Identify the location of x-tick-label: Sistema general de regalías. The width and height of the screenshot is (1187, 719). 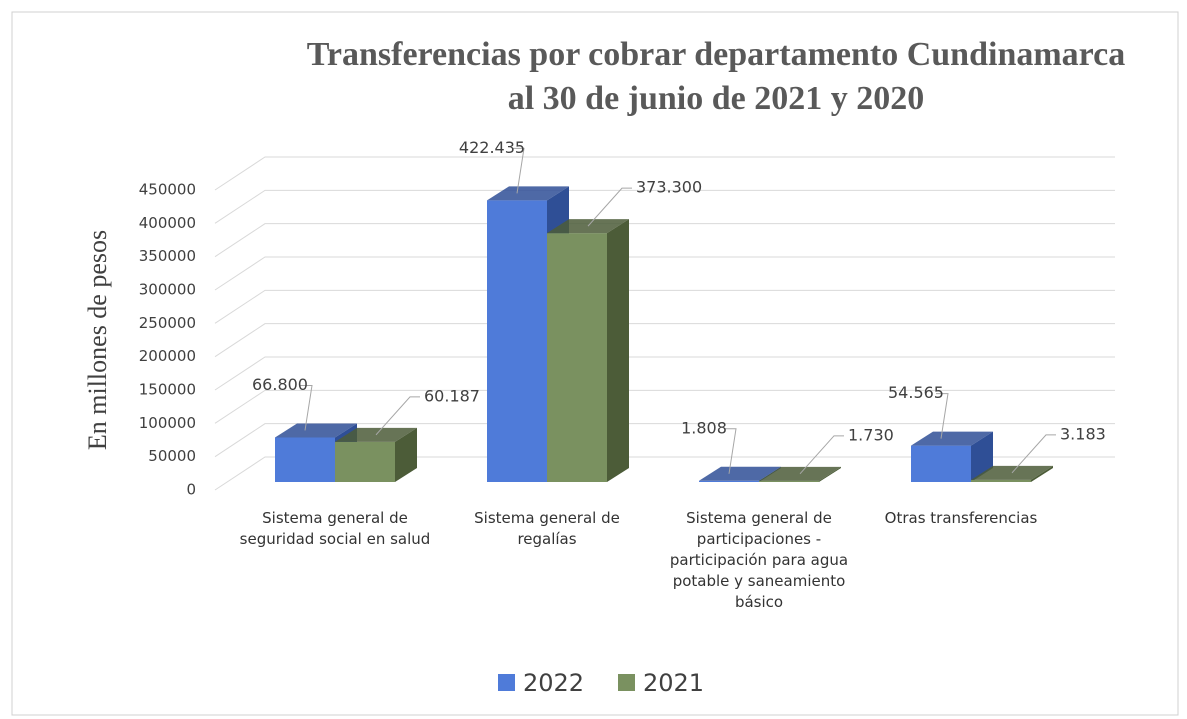
(547, 528).